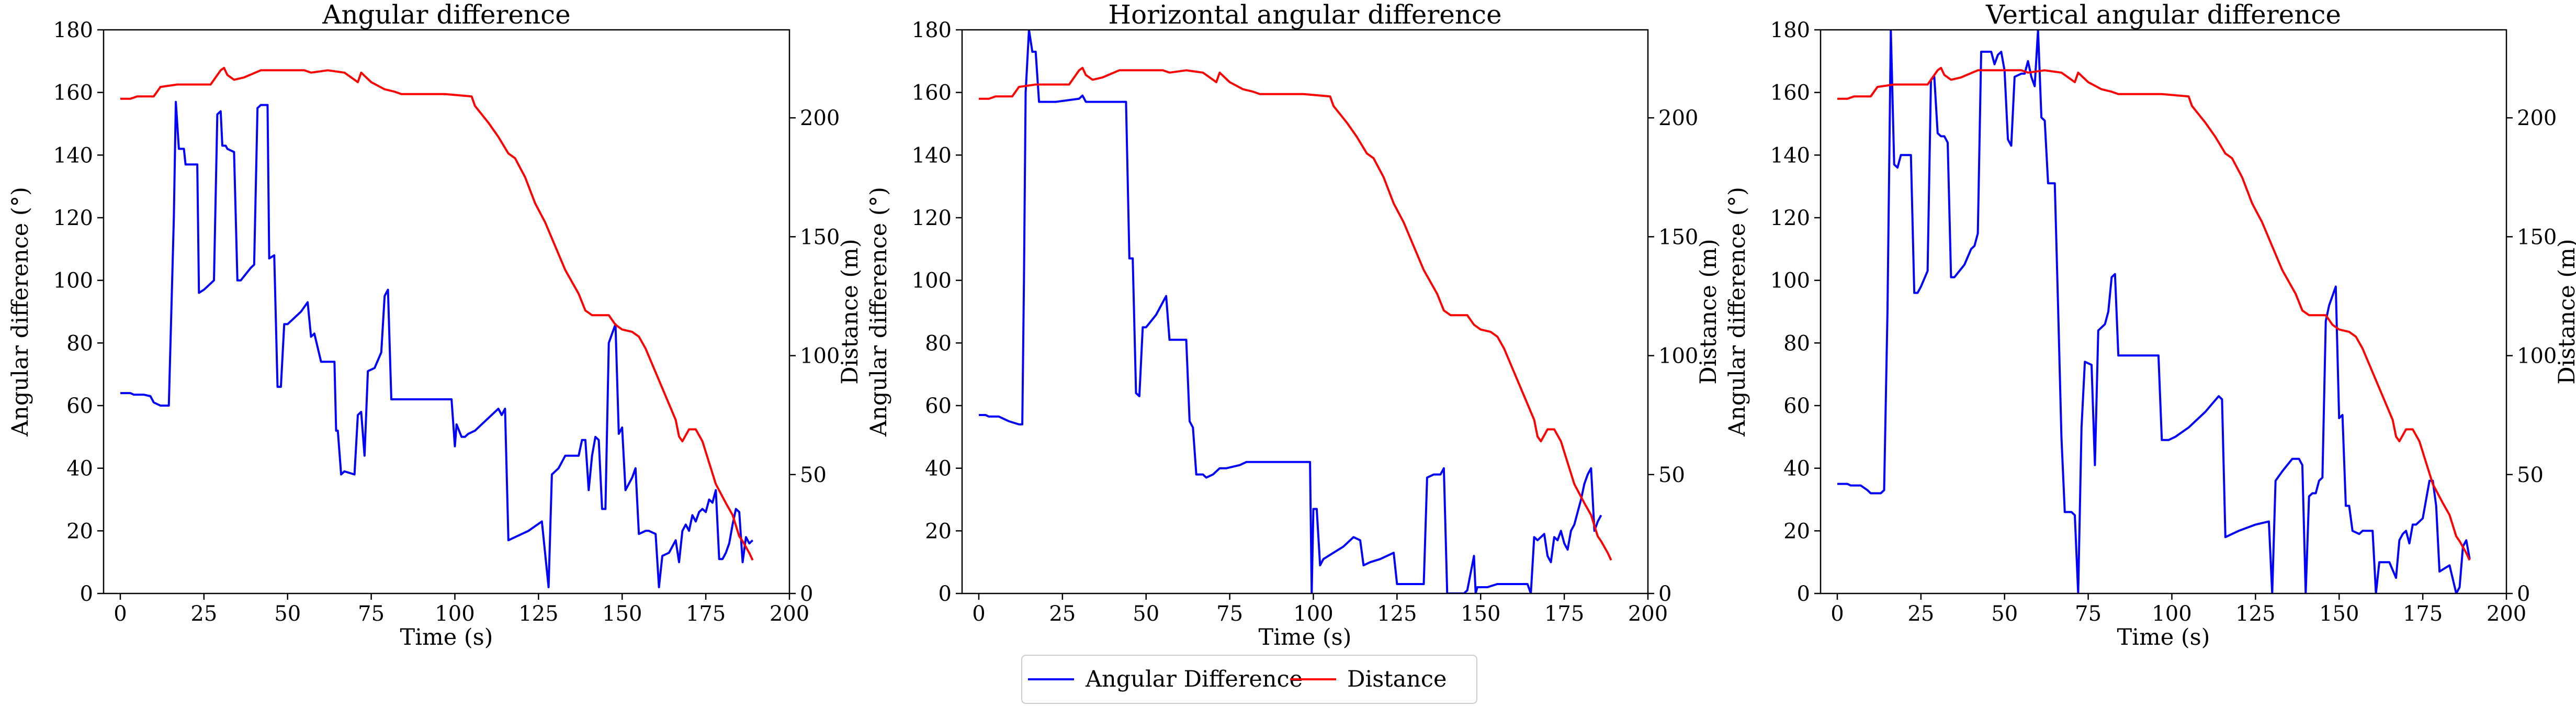  I want to click on legend-frame, so click(1249, 679).